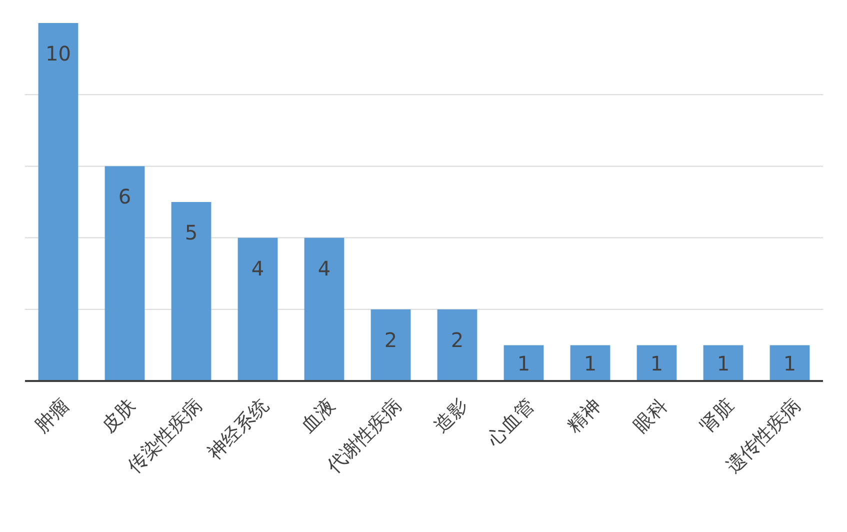 The image size is (847, 532). I want to click on x-tick-label: 眼科, so click(651, 416).